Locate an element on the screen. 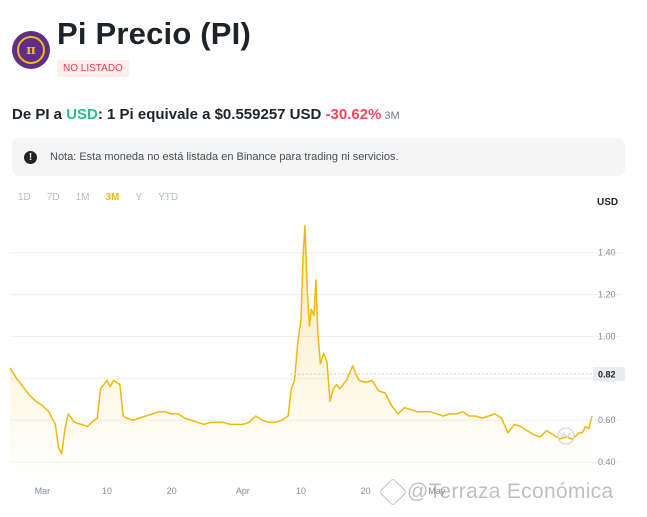 This screenshot has width=647, height=517. exclamation-icon: ! is located at coordinates (30, 157).